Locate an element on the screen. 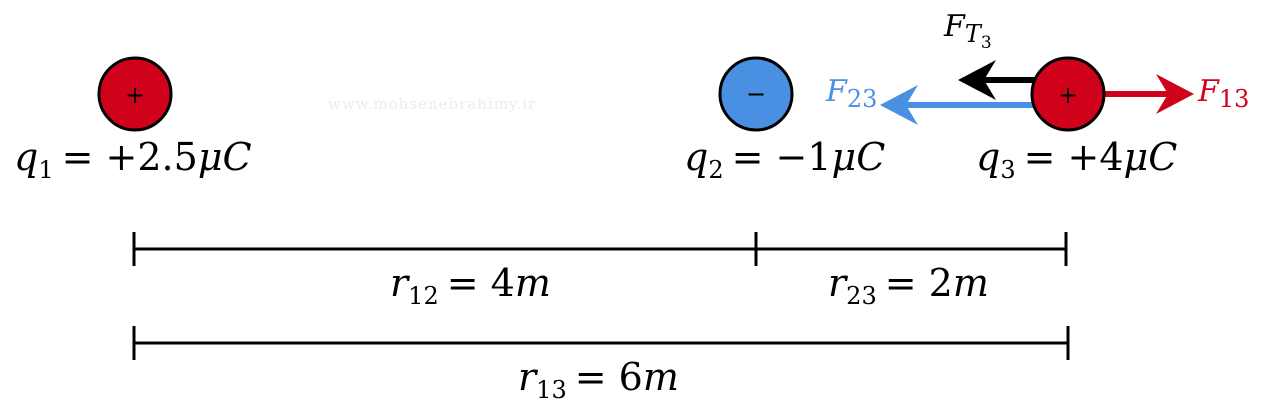  force-total-label: FT3 is located at coordinates (967, 31).